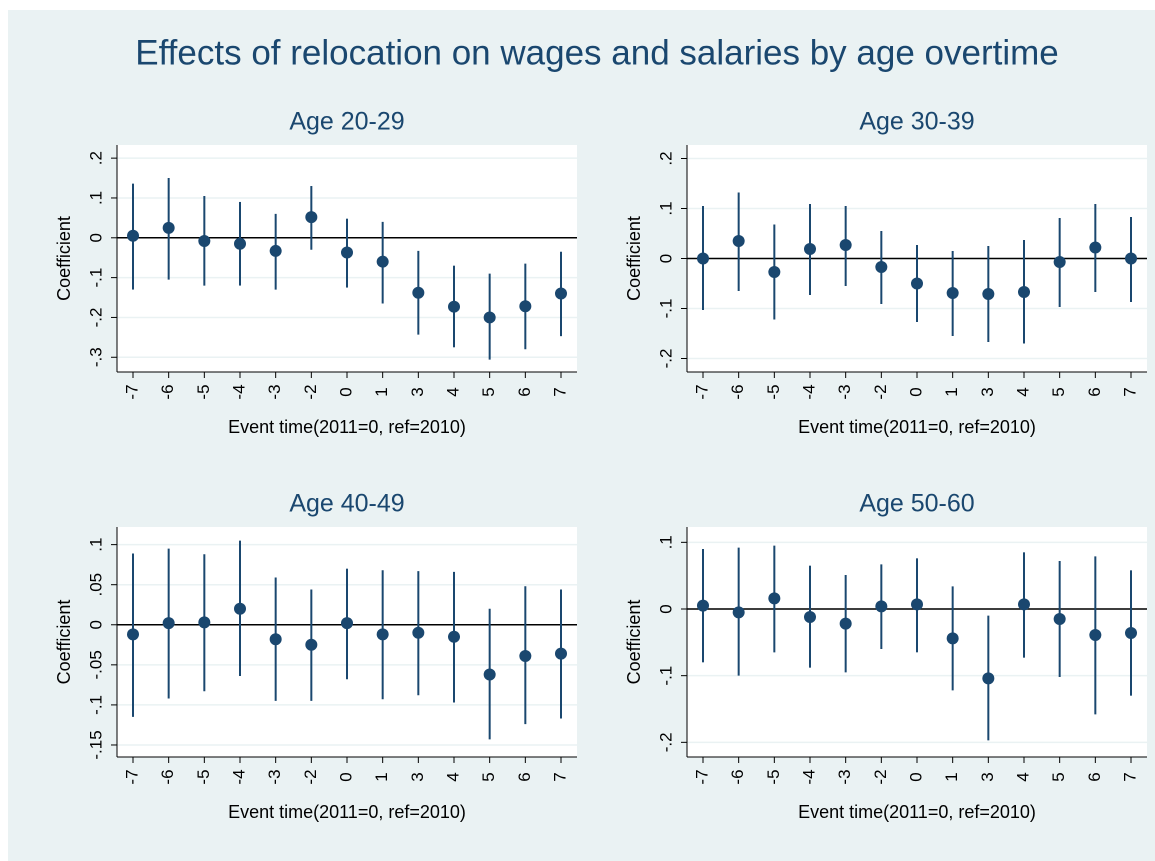 Image resolution: width=1155 pixels, height=861 pixels. Describe the element at coordinates (167, 391) in the screenshot. I see `x-tick-label: -6` at that location.